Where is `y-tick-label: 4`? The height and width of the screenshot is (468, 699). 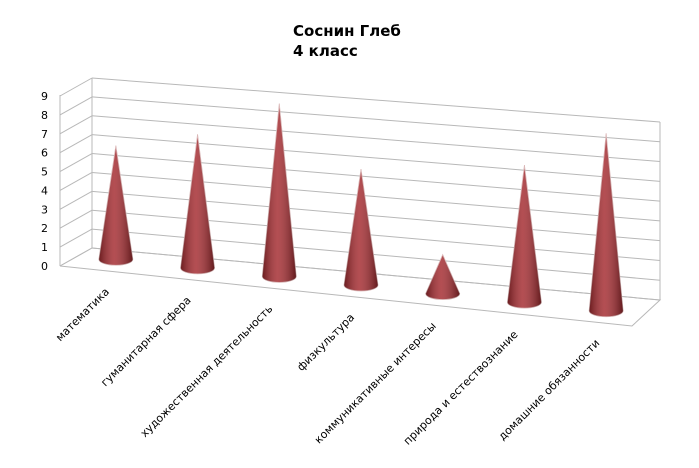
y-tick-label: 4 is located at coordinates (44, 190).